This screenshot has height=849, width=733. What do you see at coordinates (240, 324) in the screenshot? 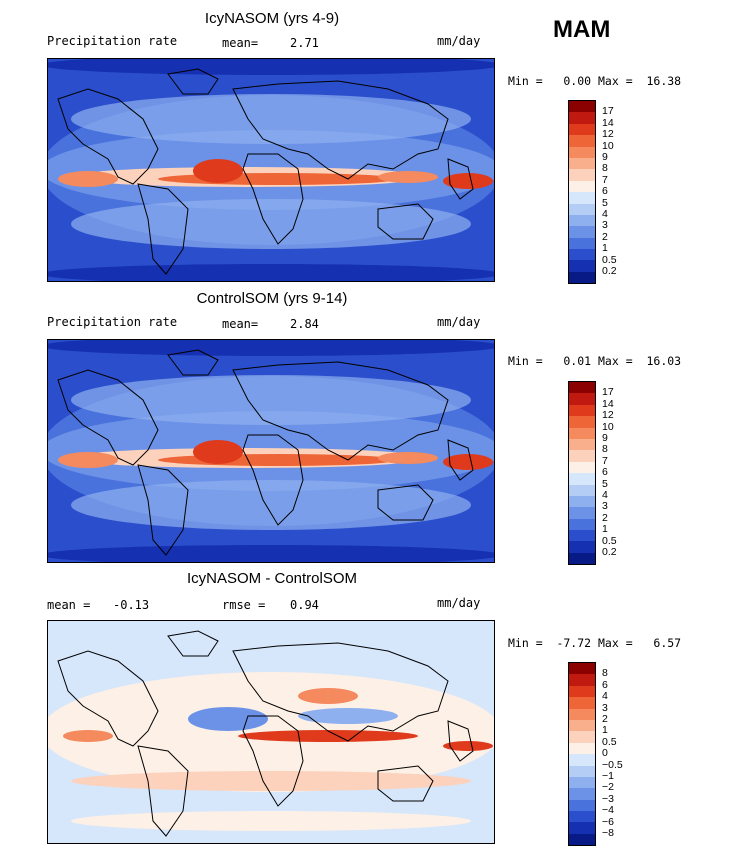
I see `panel2-mean-label: mean=` at bounding box center [240, 324].